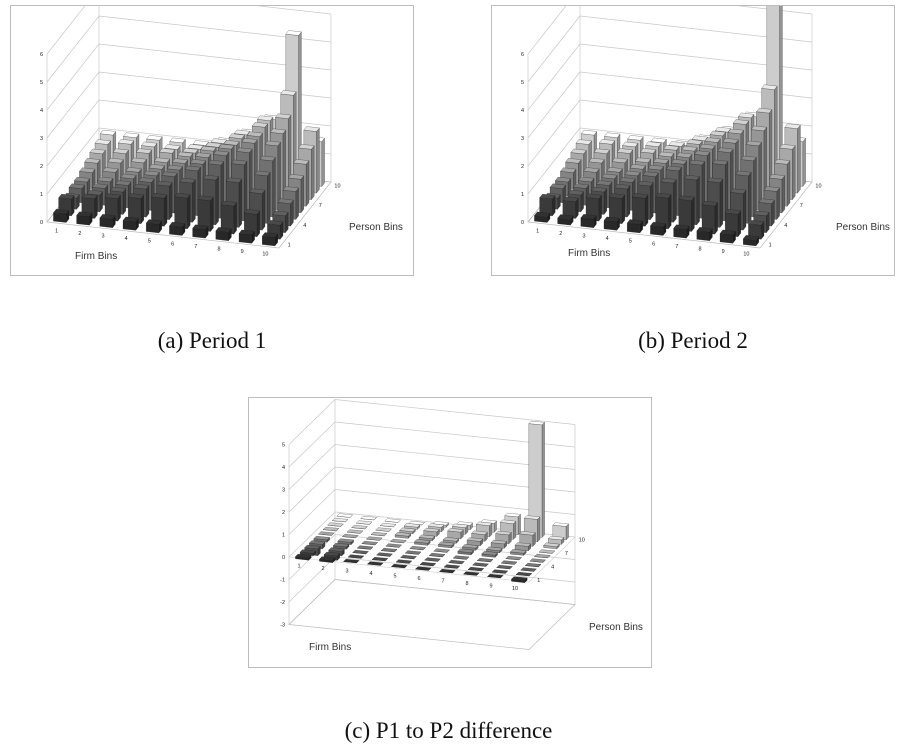 The image size is (897, 753). Describe the element at coordinates (41, 55) in the screenshot. I see `z-tick-label: 6` at that location.